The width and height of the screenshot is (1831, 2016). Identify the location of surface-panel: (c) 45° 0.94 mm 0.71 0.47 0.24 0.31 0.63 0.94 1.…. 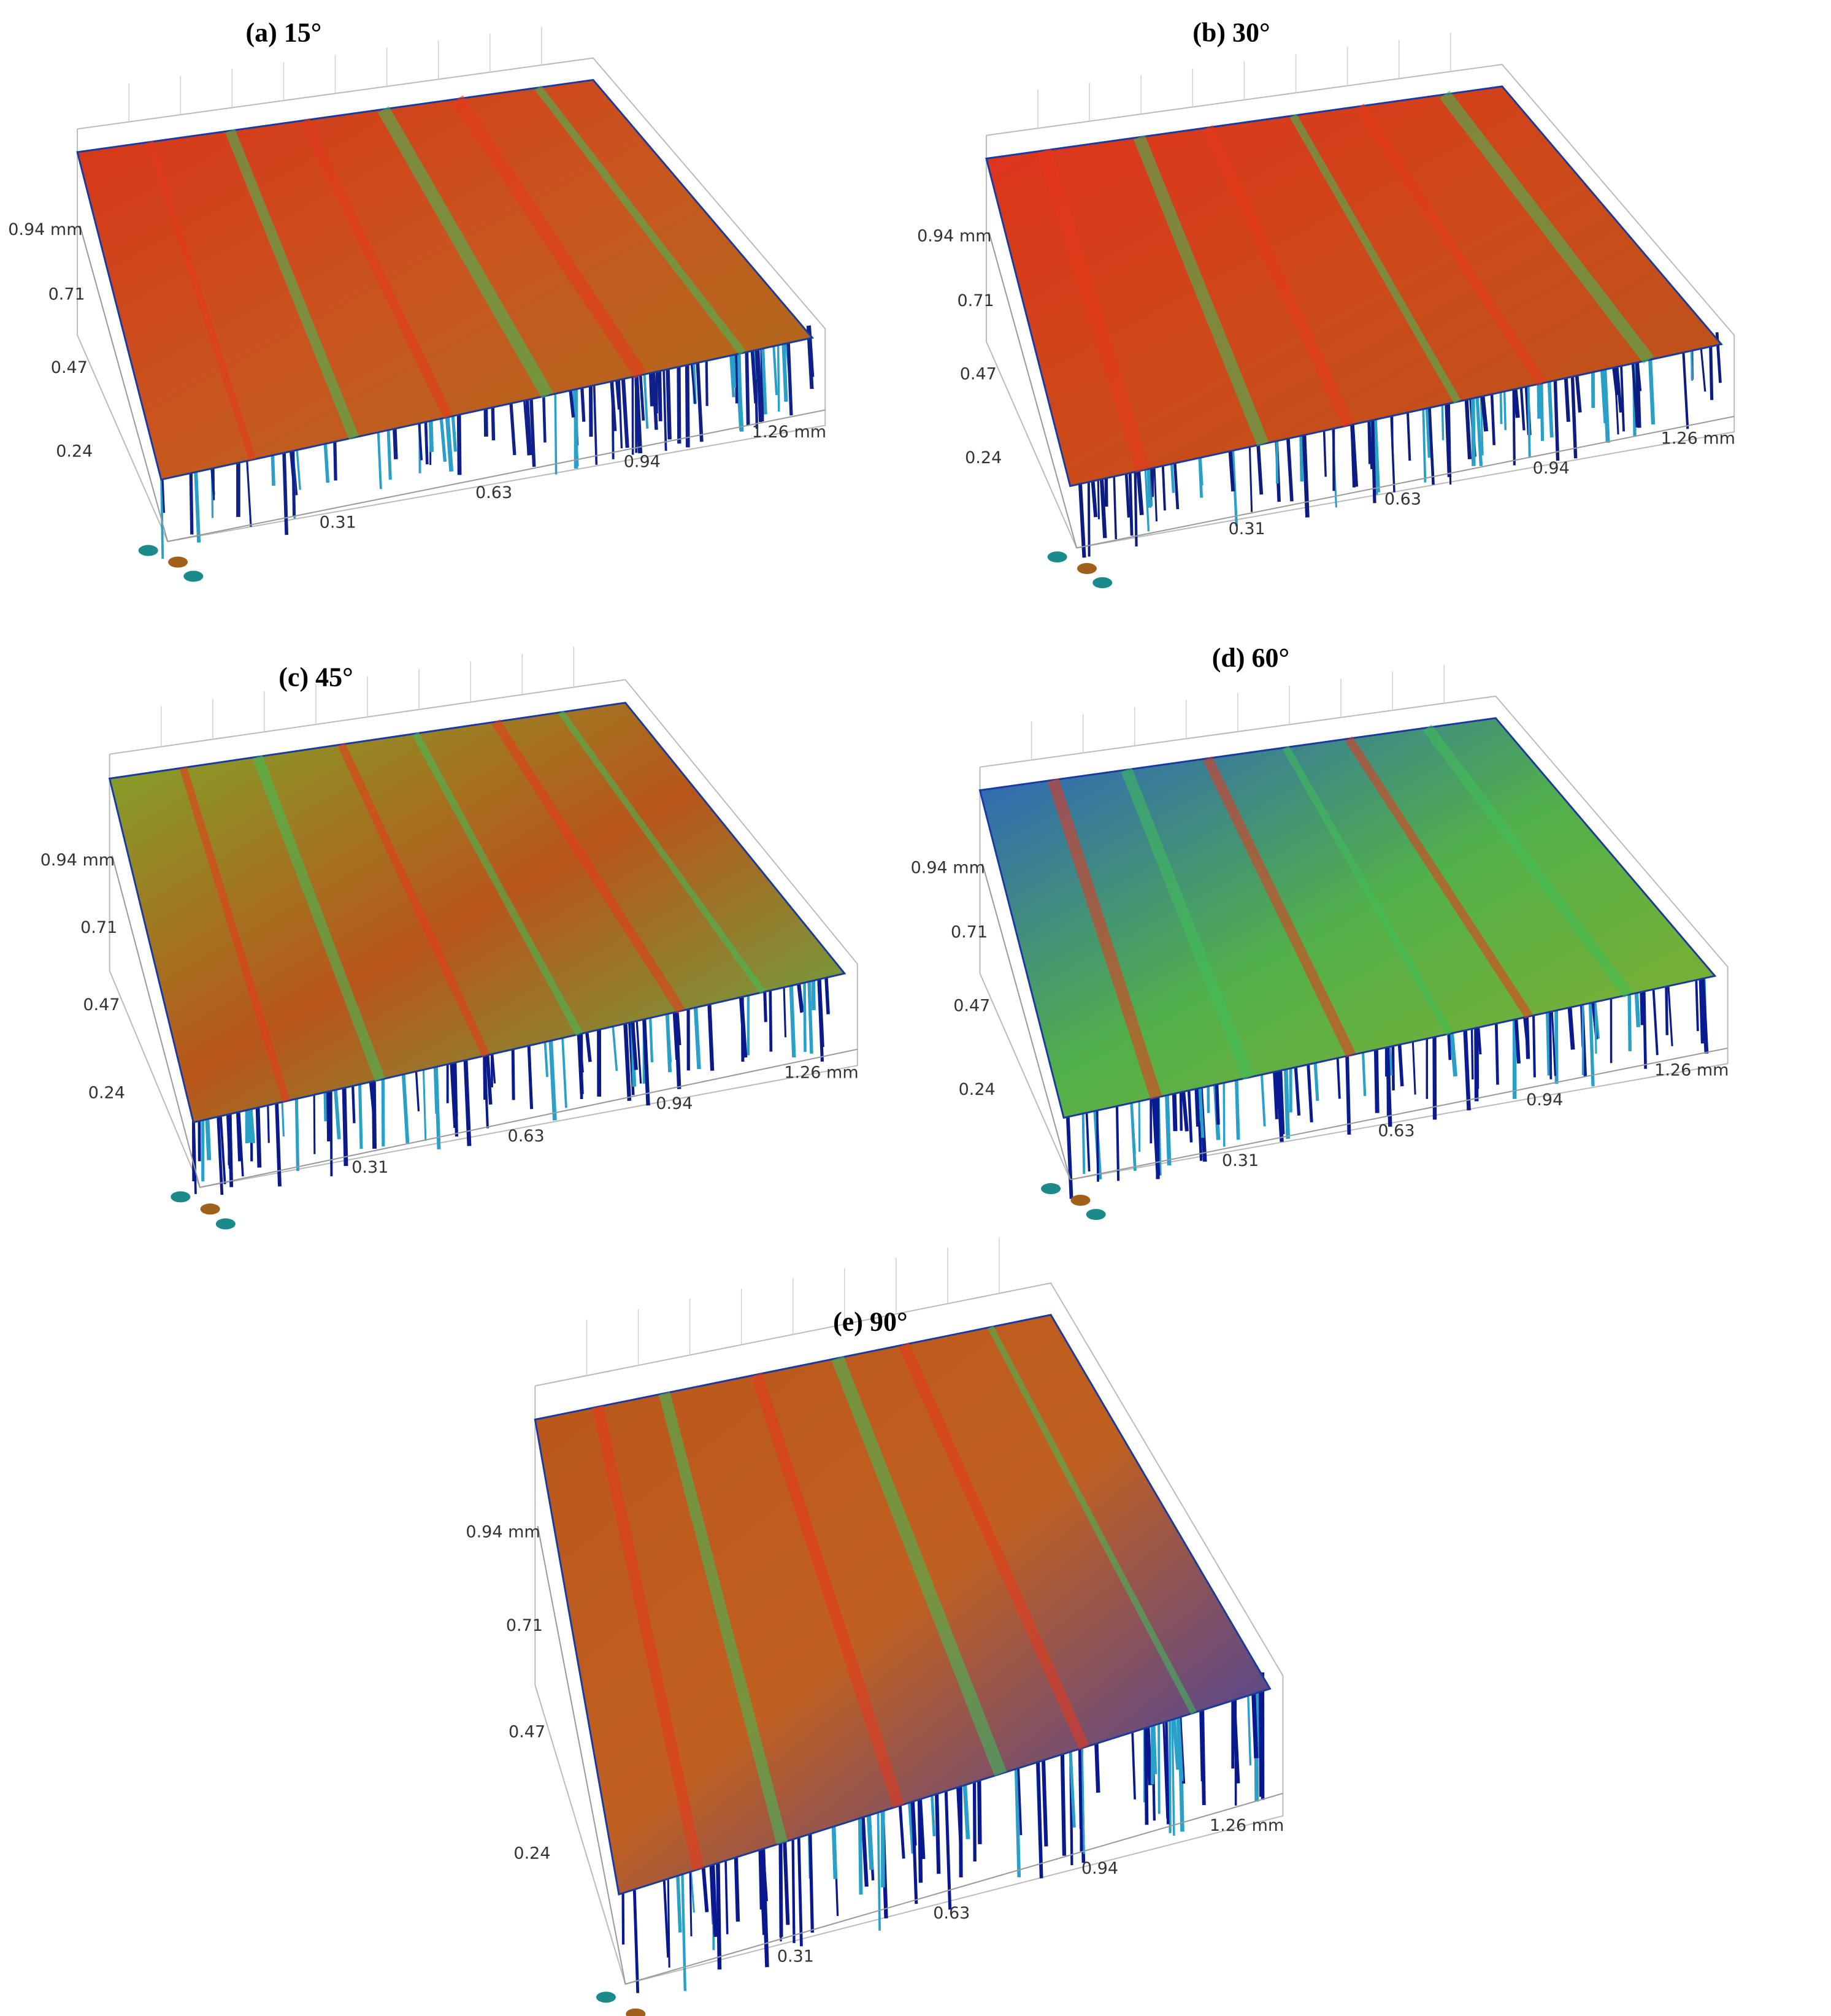
(449, 938).